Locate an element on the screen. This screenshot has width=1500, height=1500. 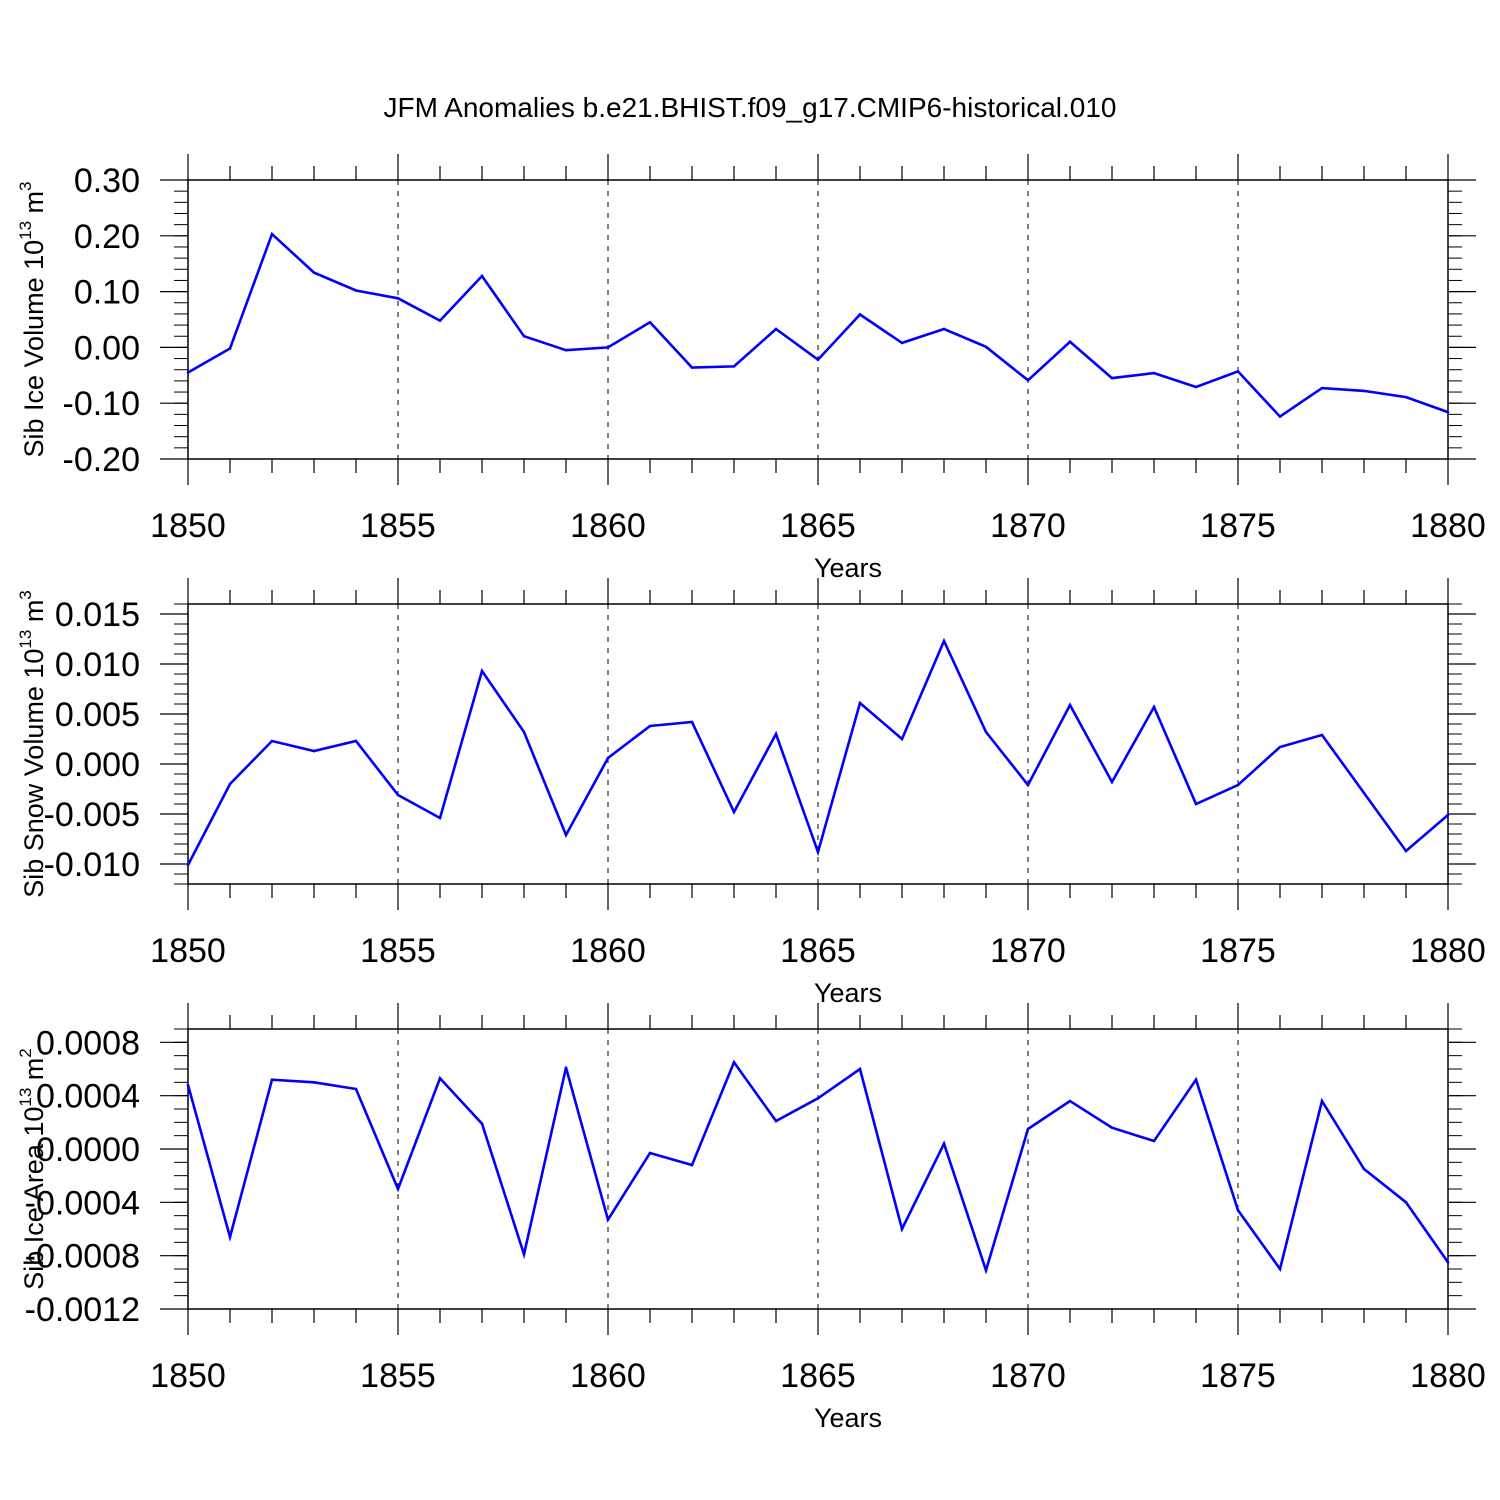
y-axis-label: Sib Snow Volume 1013 m3 is located at coordinates (32, 744).